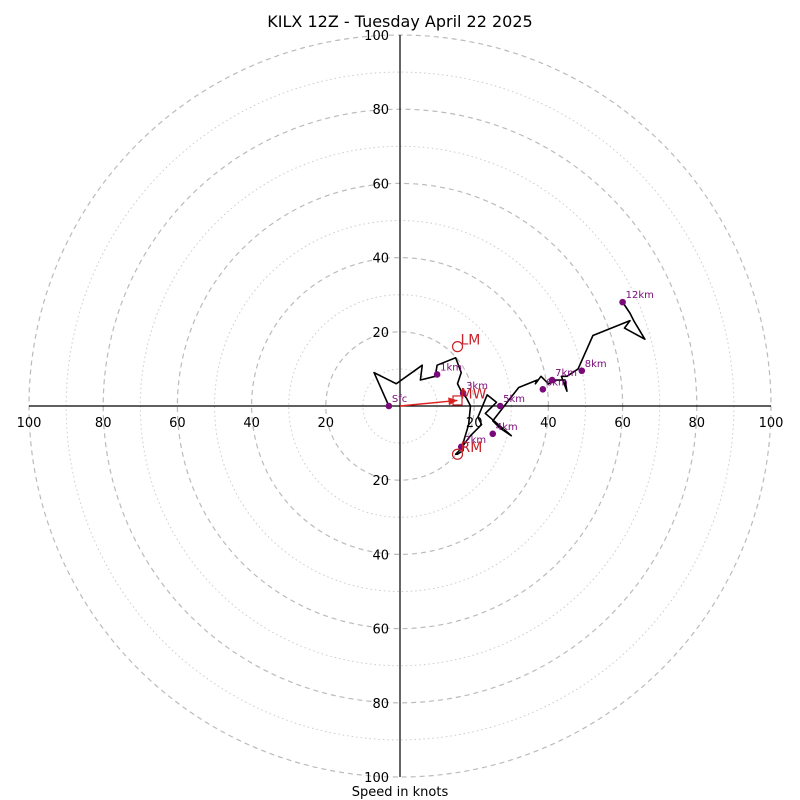 The height and width of the screenshot is (800, 800). I want to click on height-label-6km: 6km, so click(557, 382).